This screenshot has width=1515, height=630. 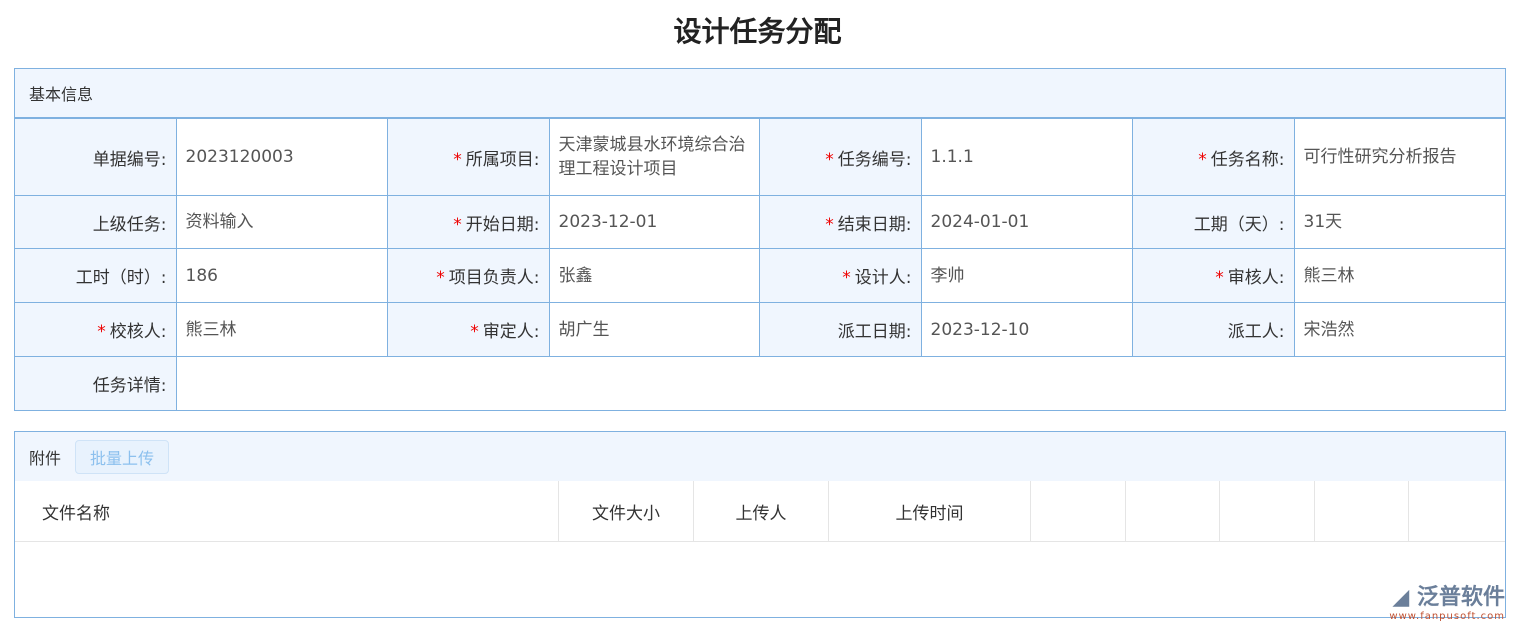 What do you see at coordinates (1399, 222) in the screenshot?
I see `field-value: 31天` at bounding box center [1399, 222].